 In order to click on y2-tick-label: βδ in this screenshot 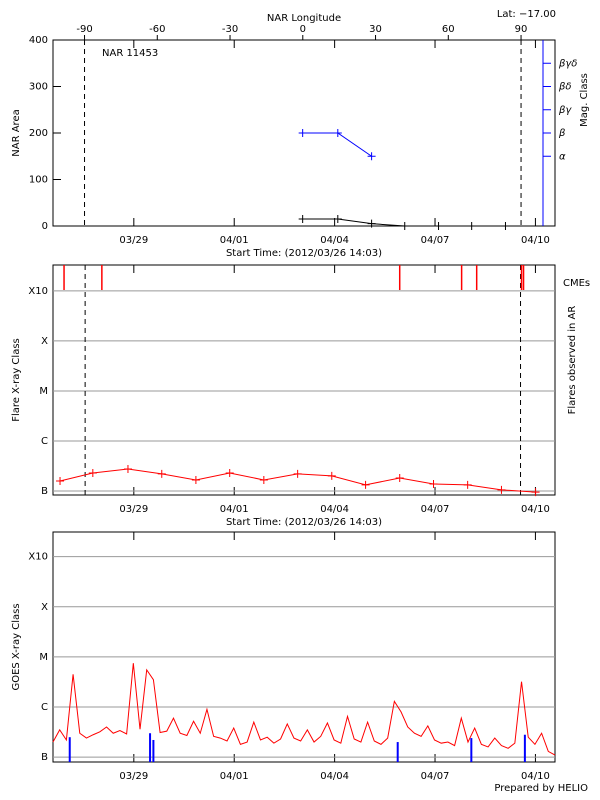, I will do `click(565, 87)`.